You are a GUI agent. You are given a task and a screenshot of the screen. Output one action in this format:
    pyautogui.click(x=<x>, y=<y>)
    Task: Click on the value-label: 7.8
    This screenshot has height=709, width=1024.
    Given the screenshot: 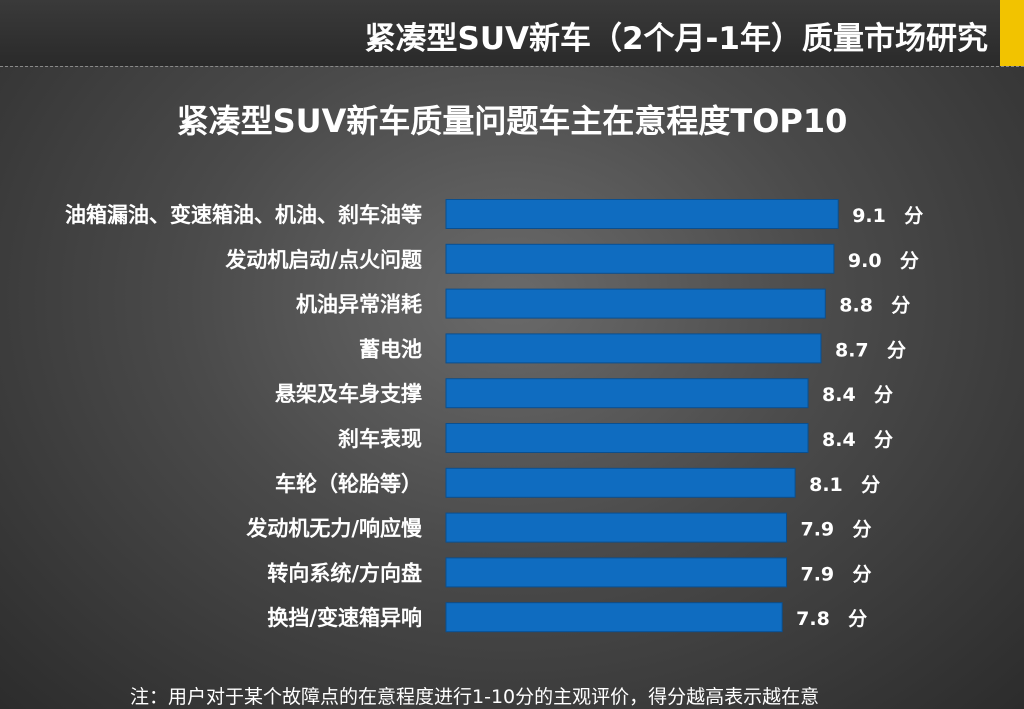 What is the action you would take?
    pyautogui.click(x=813, y=619)
    